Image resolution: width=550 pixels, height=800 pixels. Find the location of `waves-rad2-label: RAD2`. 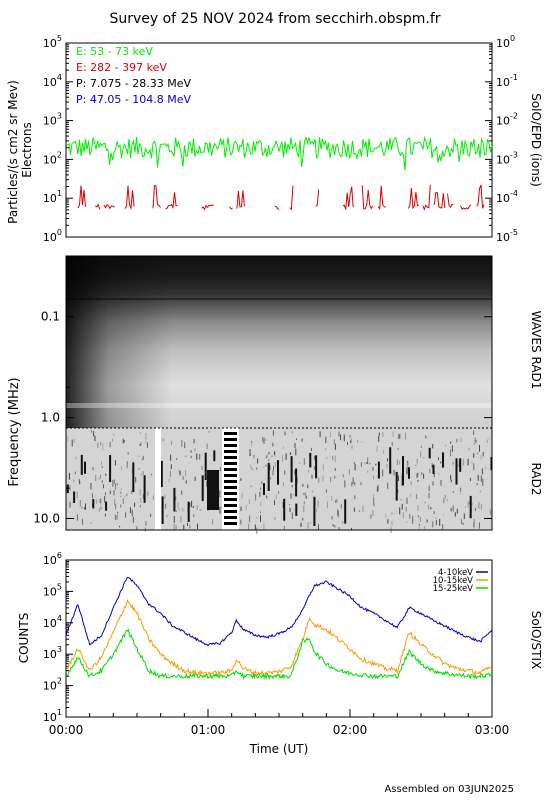

waves-rad2-label: RAD2 is located at coordinates (536, 479).